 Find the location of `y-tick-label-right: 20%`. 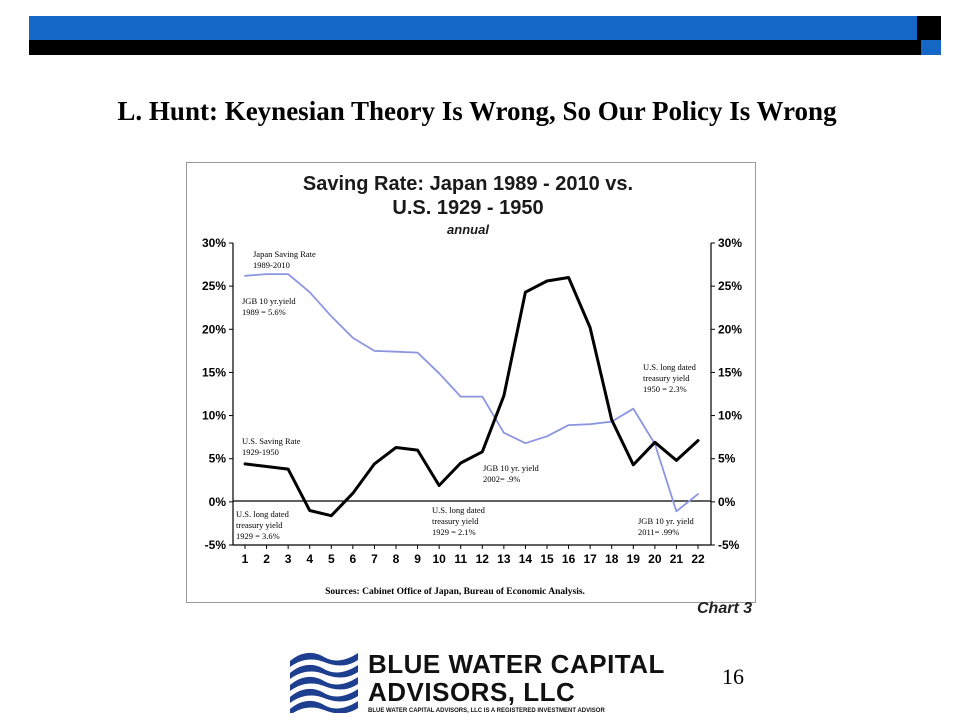

y-tick-label-right: 20% is located at coordinates (730, 329).